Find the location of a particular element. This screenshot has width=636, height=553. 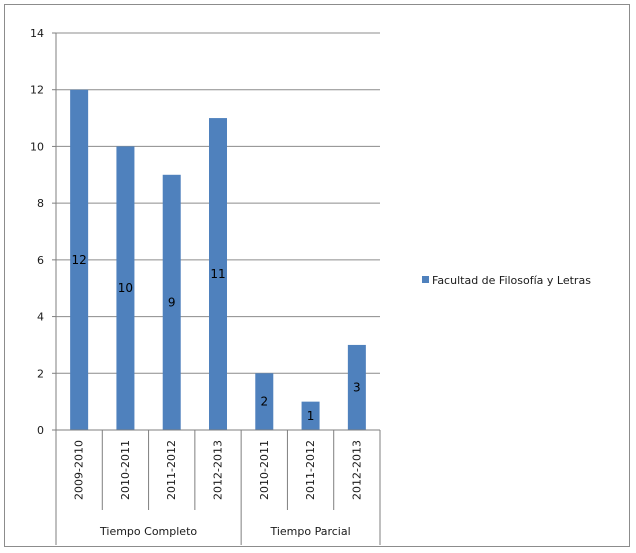

y-tick-label: 10 is located at coordinates (37, 146).